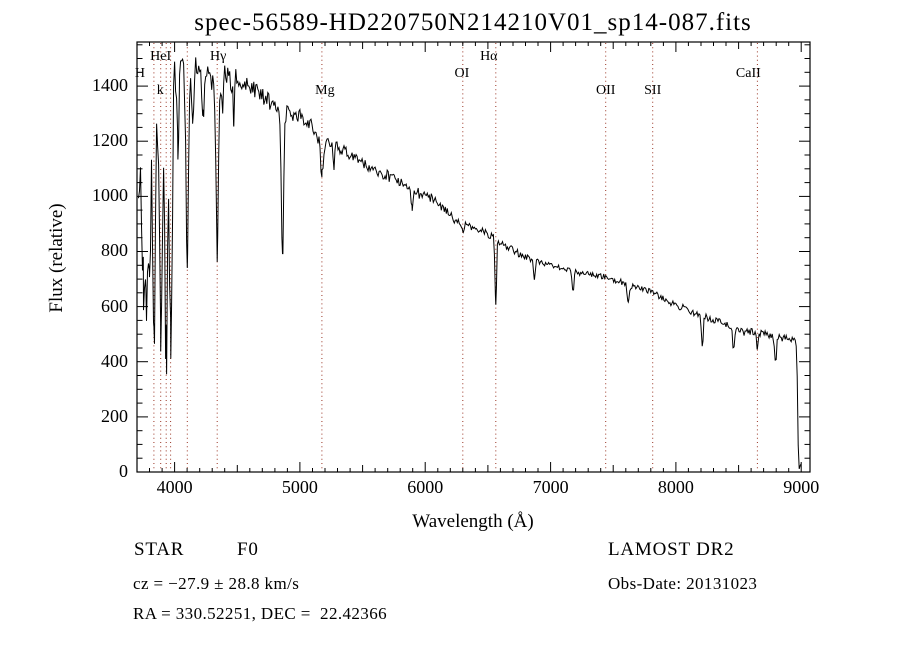 The image size is (900, 650). I want to click on y-tick-label: 1400, so click(110, 85).